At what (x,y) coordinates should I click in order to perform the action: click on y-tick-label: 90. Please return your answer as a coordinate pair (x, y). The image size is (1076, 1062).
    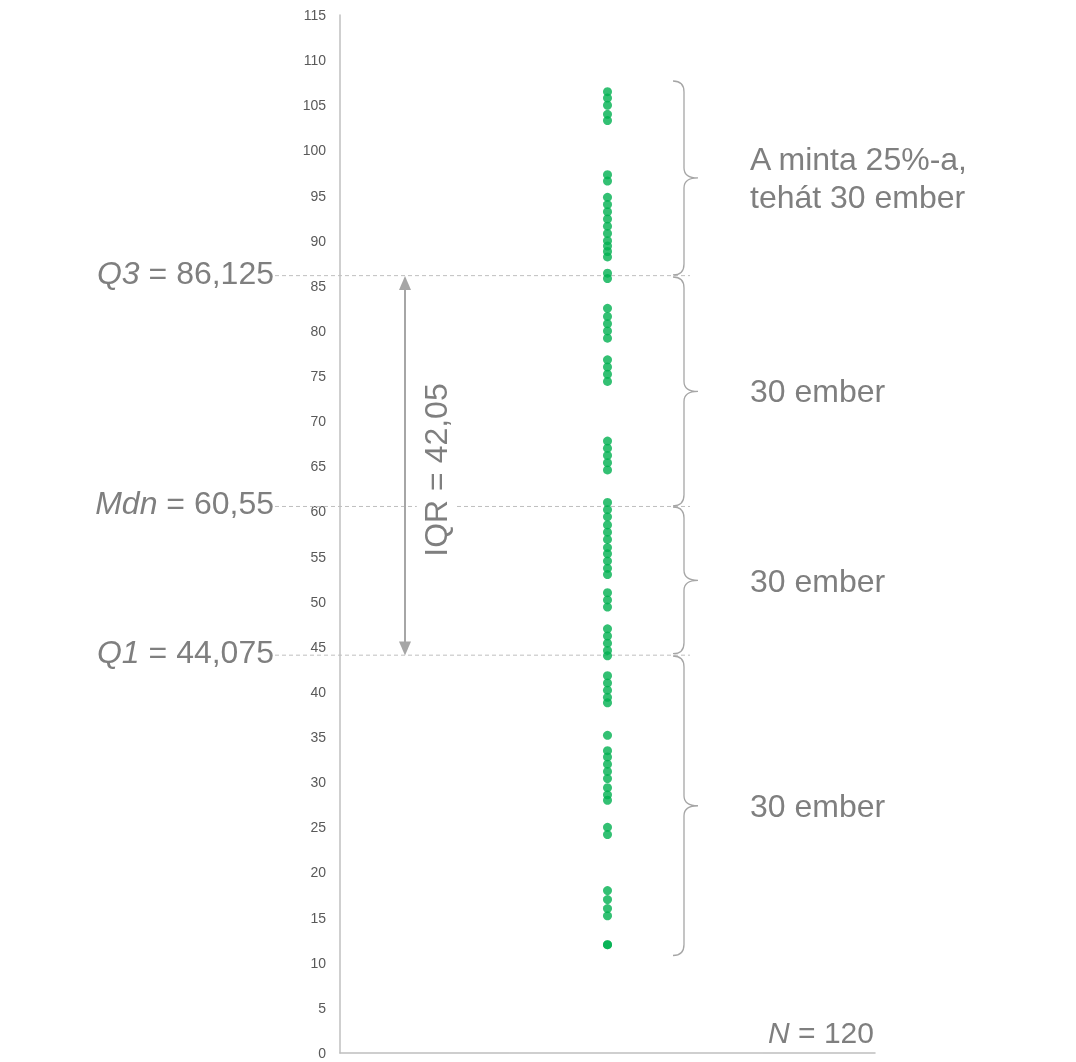
    Looking at the image, I should click on (318, 240).